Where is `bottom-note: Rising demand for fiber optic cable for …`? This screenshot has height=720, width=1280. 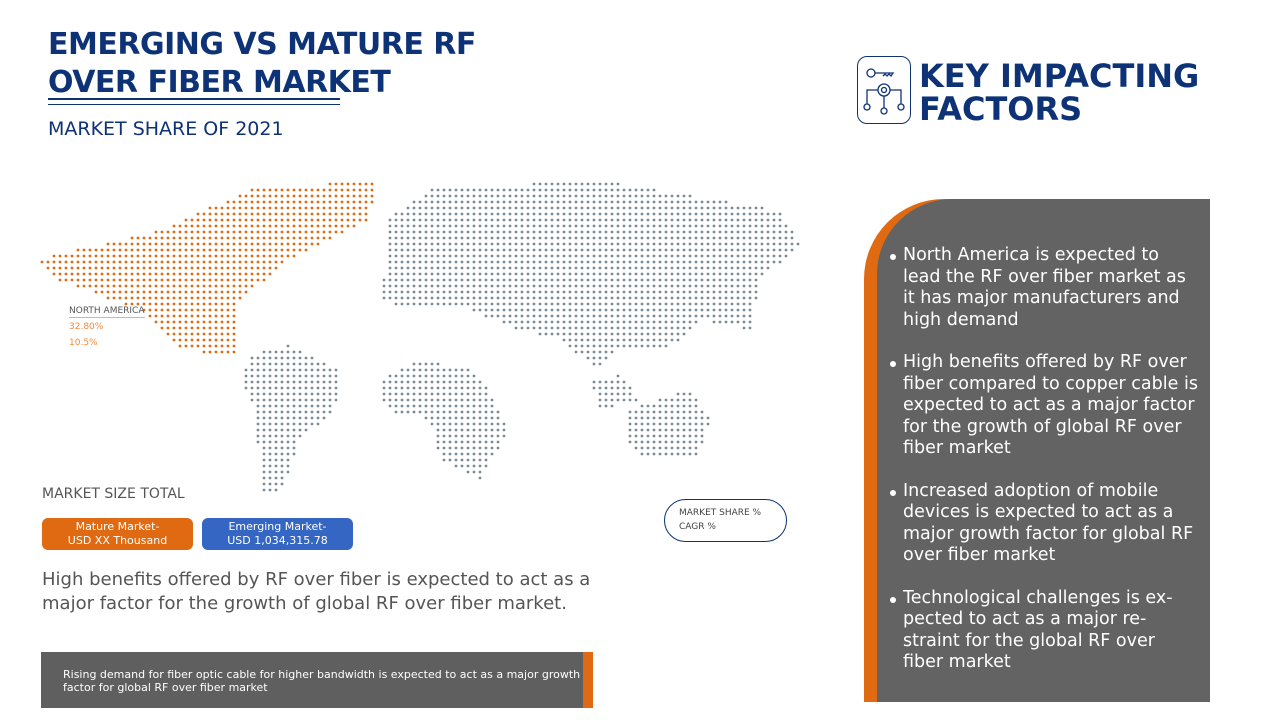
bottom-note: Rising demand for fiber optic cable for … is located at coordinates (322, 681).